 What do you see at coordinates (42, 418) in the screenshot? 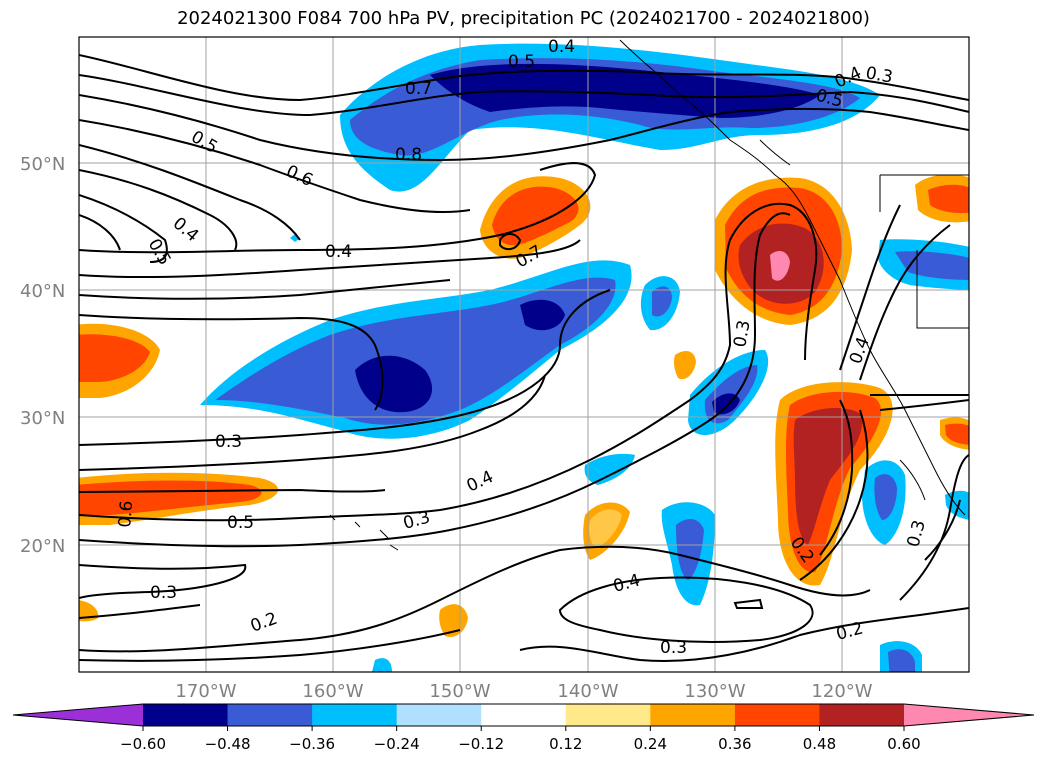
I see `lat-label: 30°N` at bounding box center [42, 418].